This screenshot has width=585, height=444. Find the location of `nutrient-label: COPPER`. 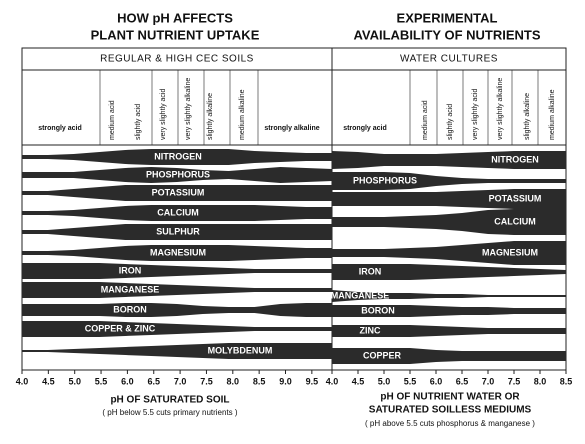

nutrient-label: COPPER is located at coordinates (382, 355).